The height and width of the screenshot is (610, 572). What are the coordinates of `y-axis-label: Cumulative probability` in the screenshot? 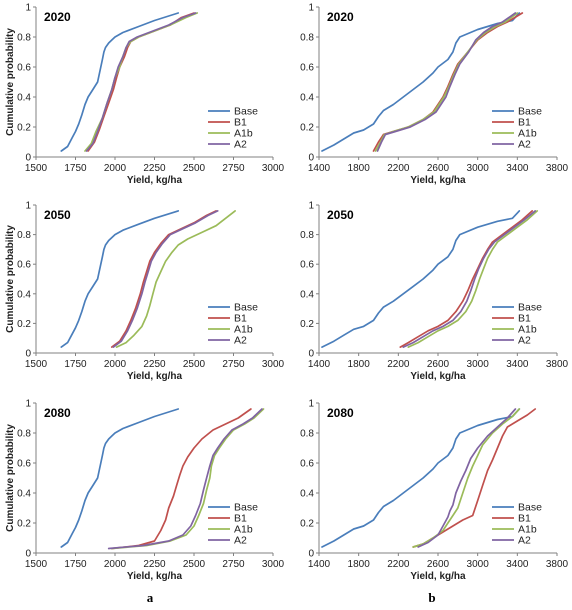 It's located at (10, 279).